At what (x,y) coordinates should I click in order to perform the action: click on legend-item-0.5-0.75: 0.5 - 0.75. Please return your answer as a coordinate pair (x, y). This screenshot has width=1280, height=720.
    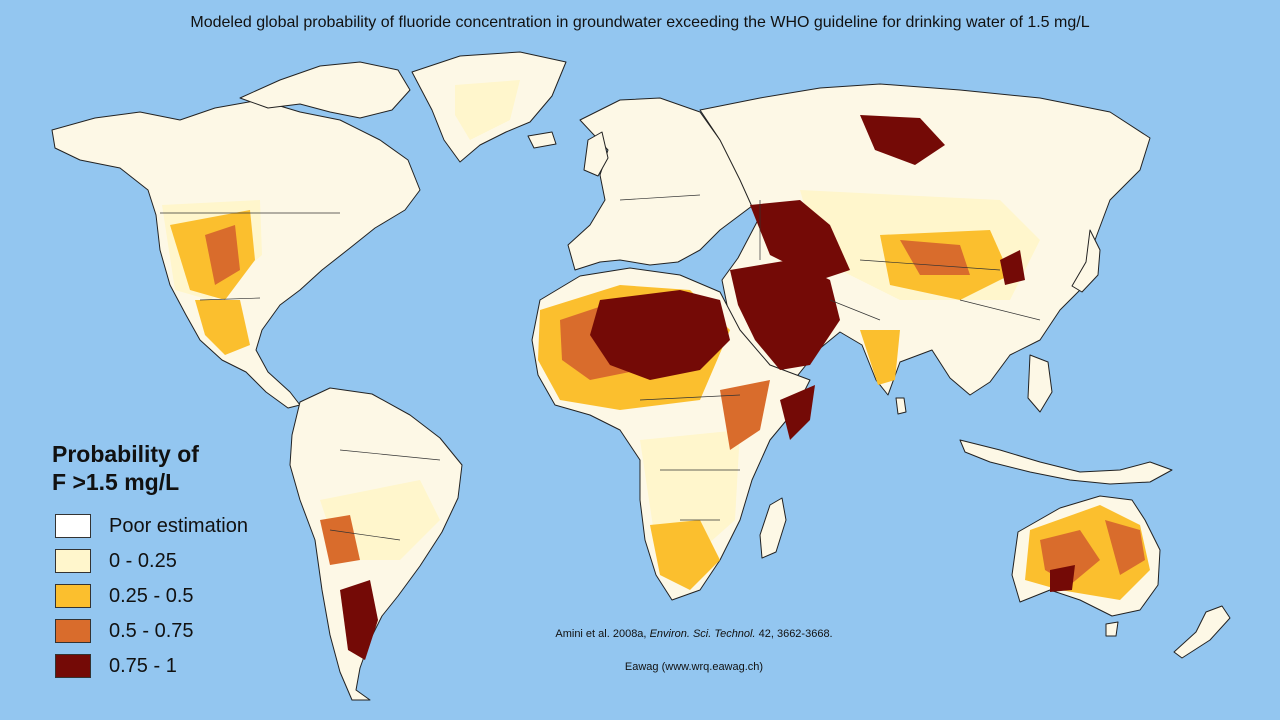
    Looking at the image, I should click on (172, 636).